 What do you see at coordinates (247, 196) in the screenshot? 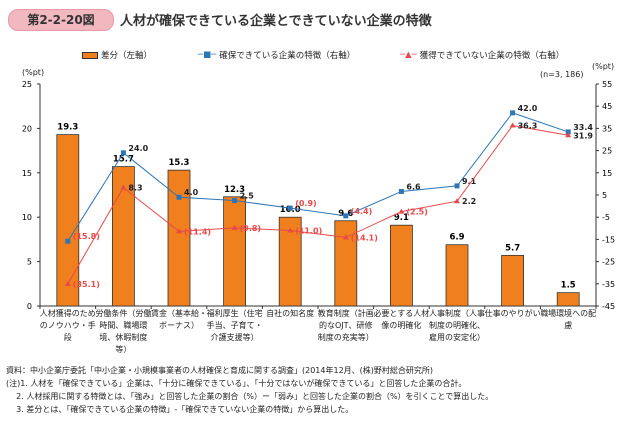
I see `blue-label: 2.5` at bounding box center [247, 196].